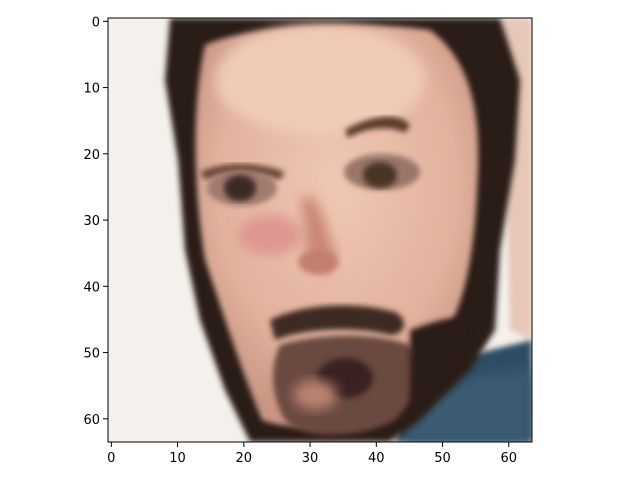 The height and width of the screenshot is (480, 640). I want to click on y-tick-label: 60, so click(91, 420).